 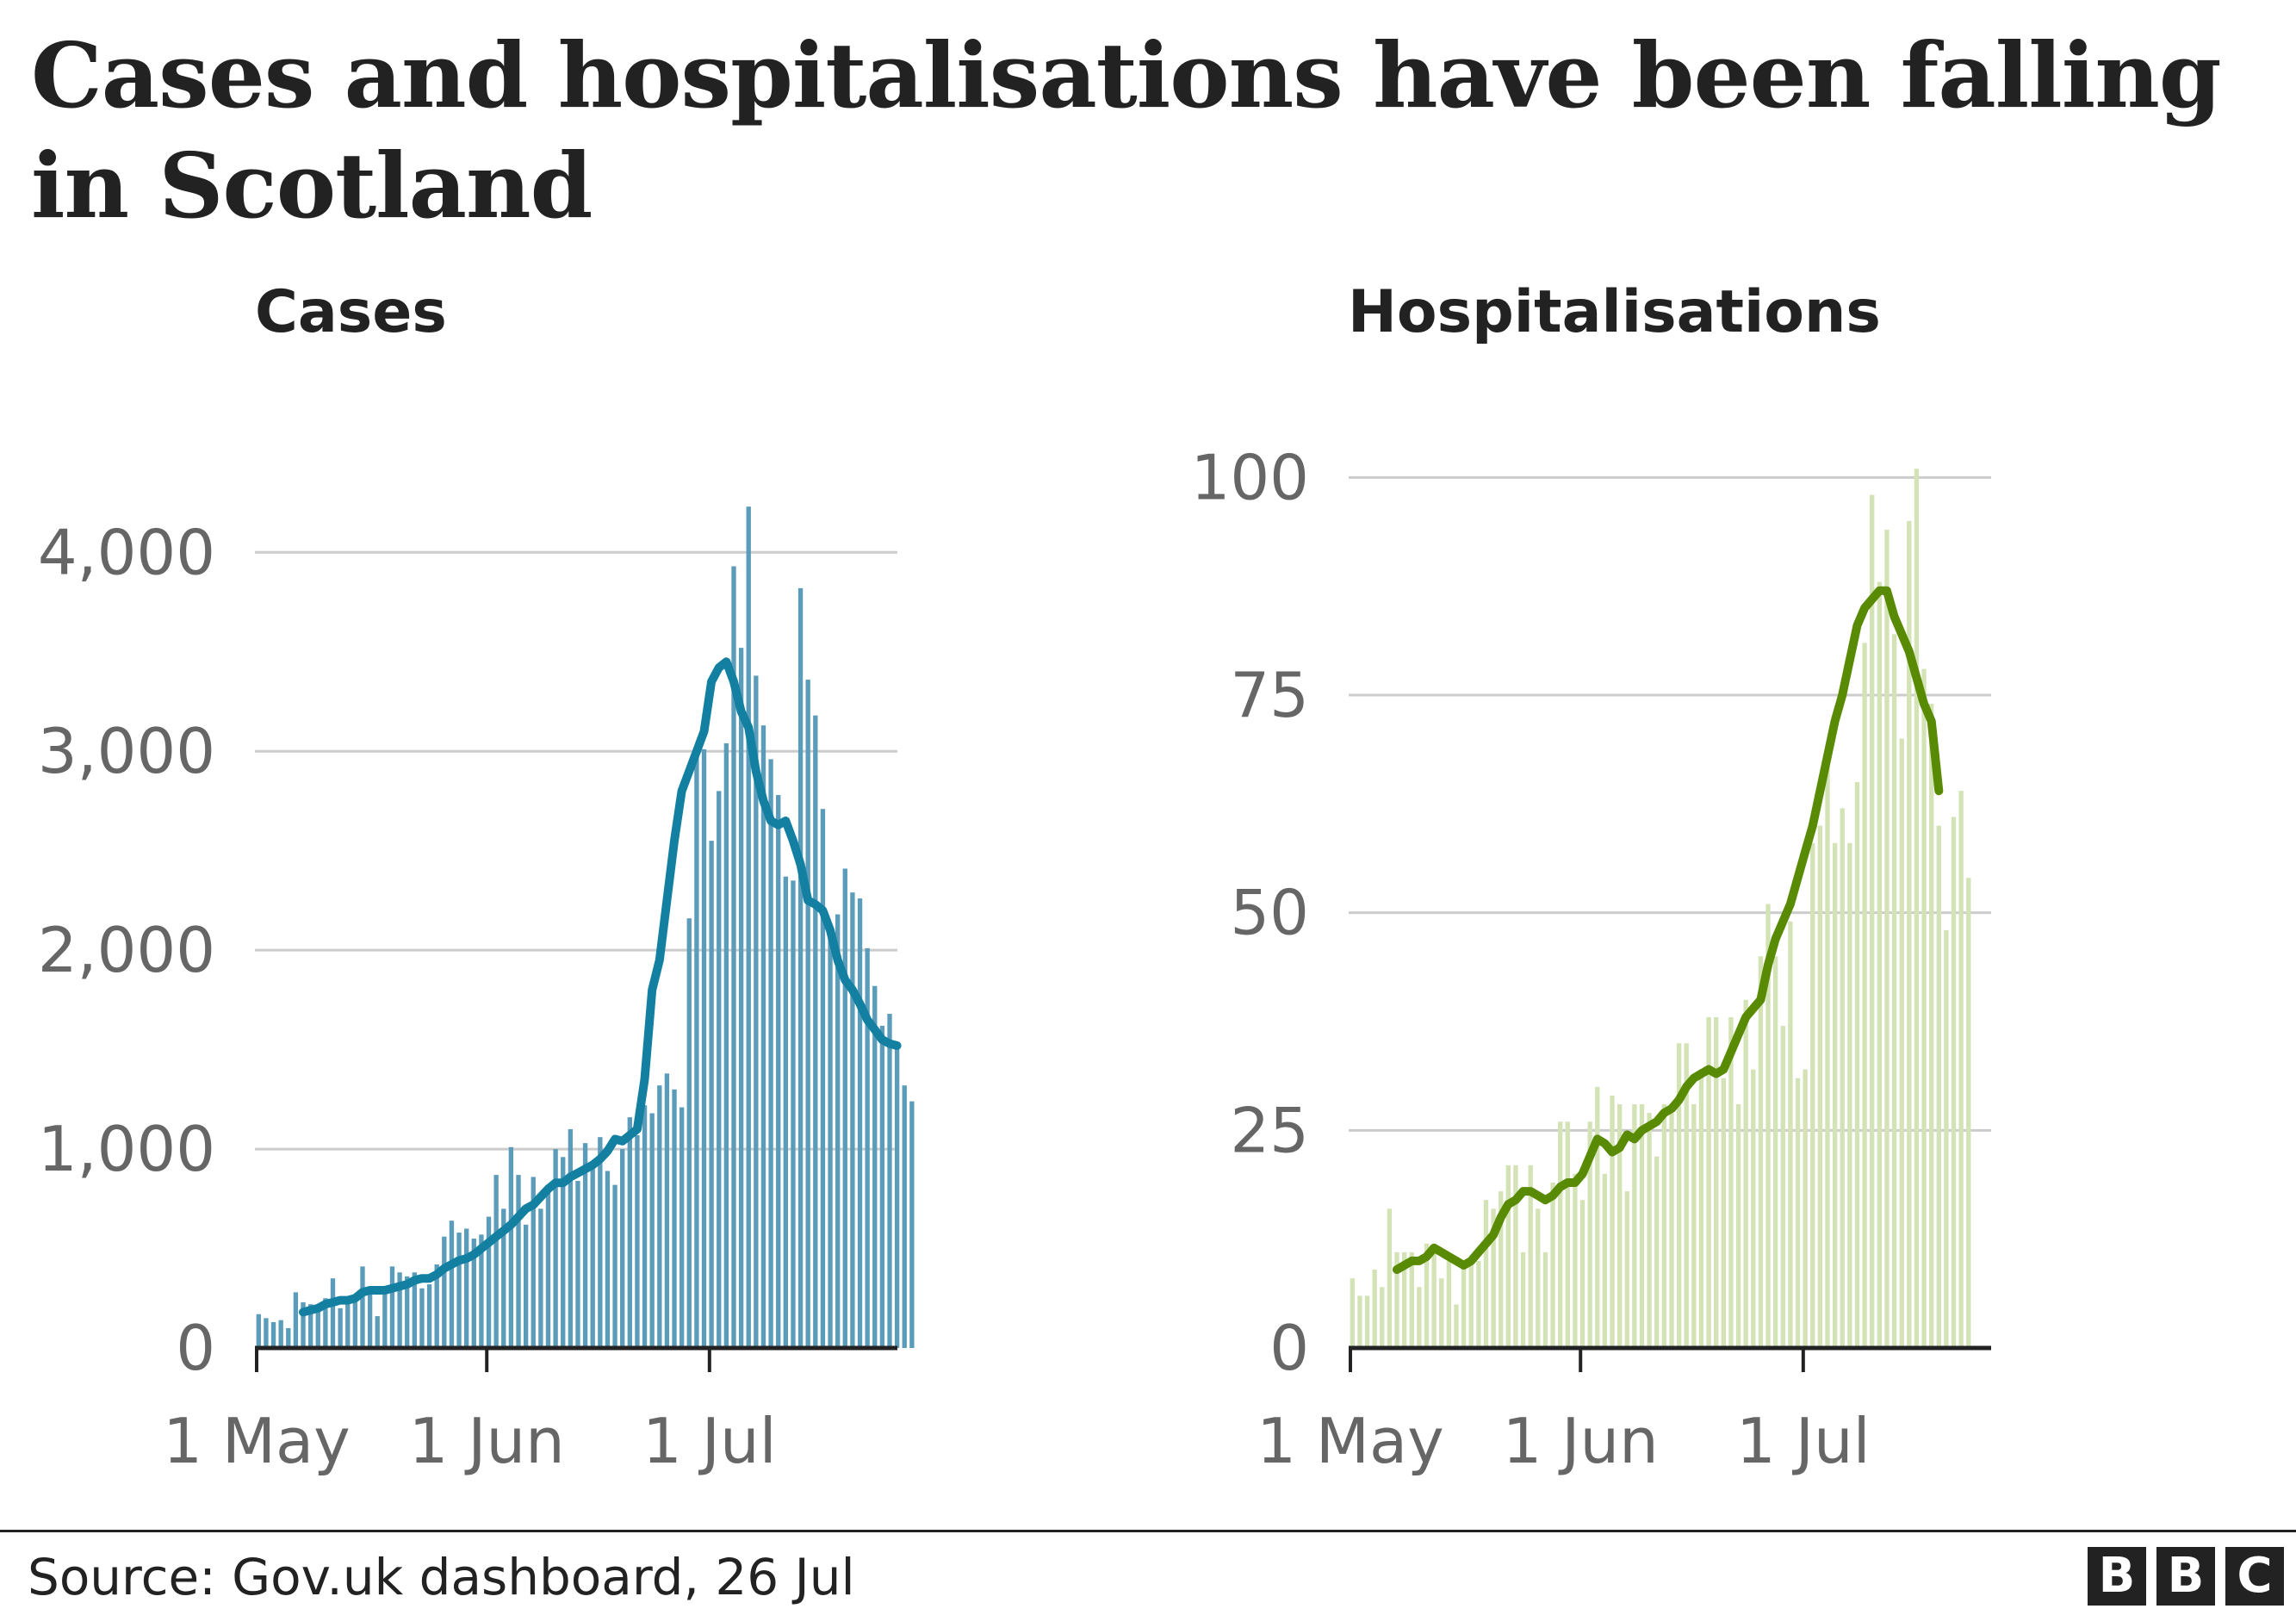 I want to click on bbc-logo-letter-b1: B, so click(x=2117, y=1576).